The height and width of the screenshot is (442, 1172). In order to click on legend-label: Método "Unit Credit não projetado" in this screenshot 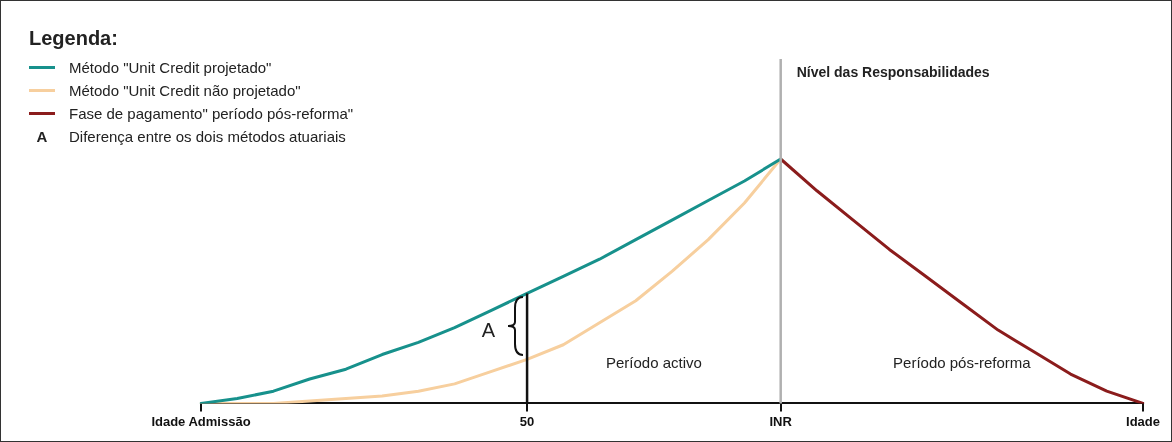, I will do `click(185, 90)`.